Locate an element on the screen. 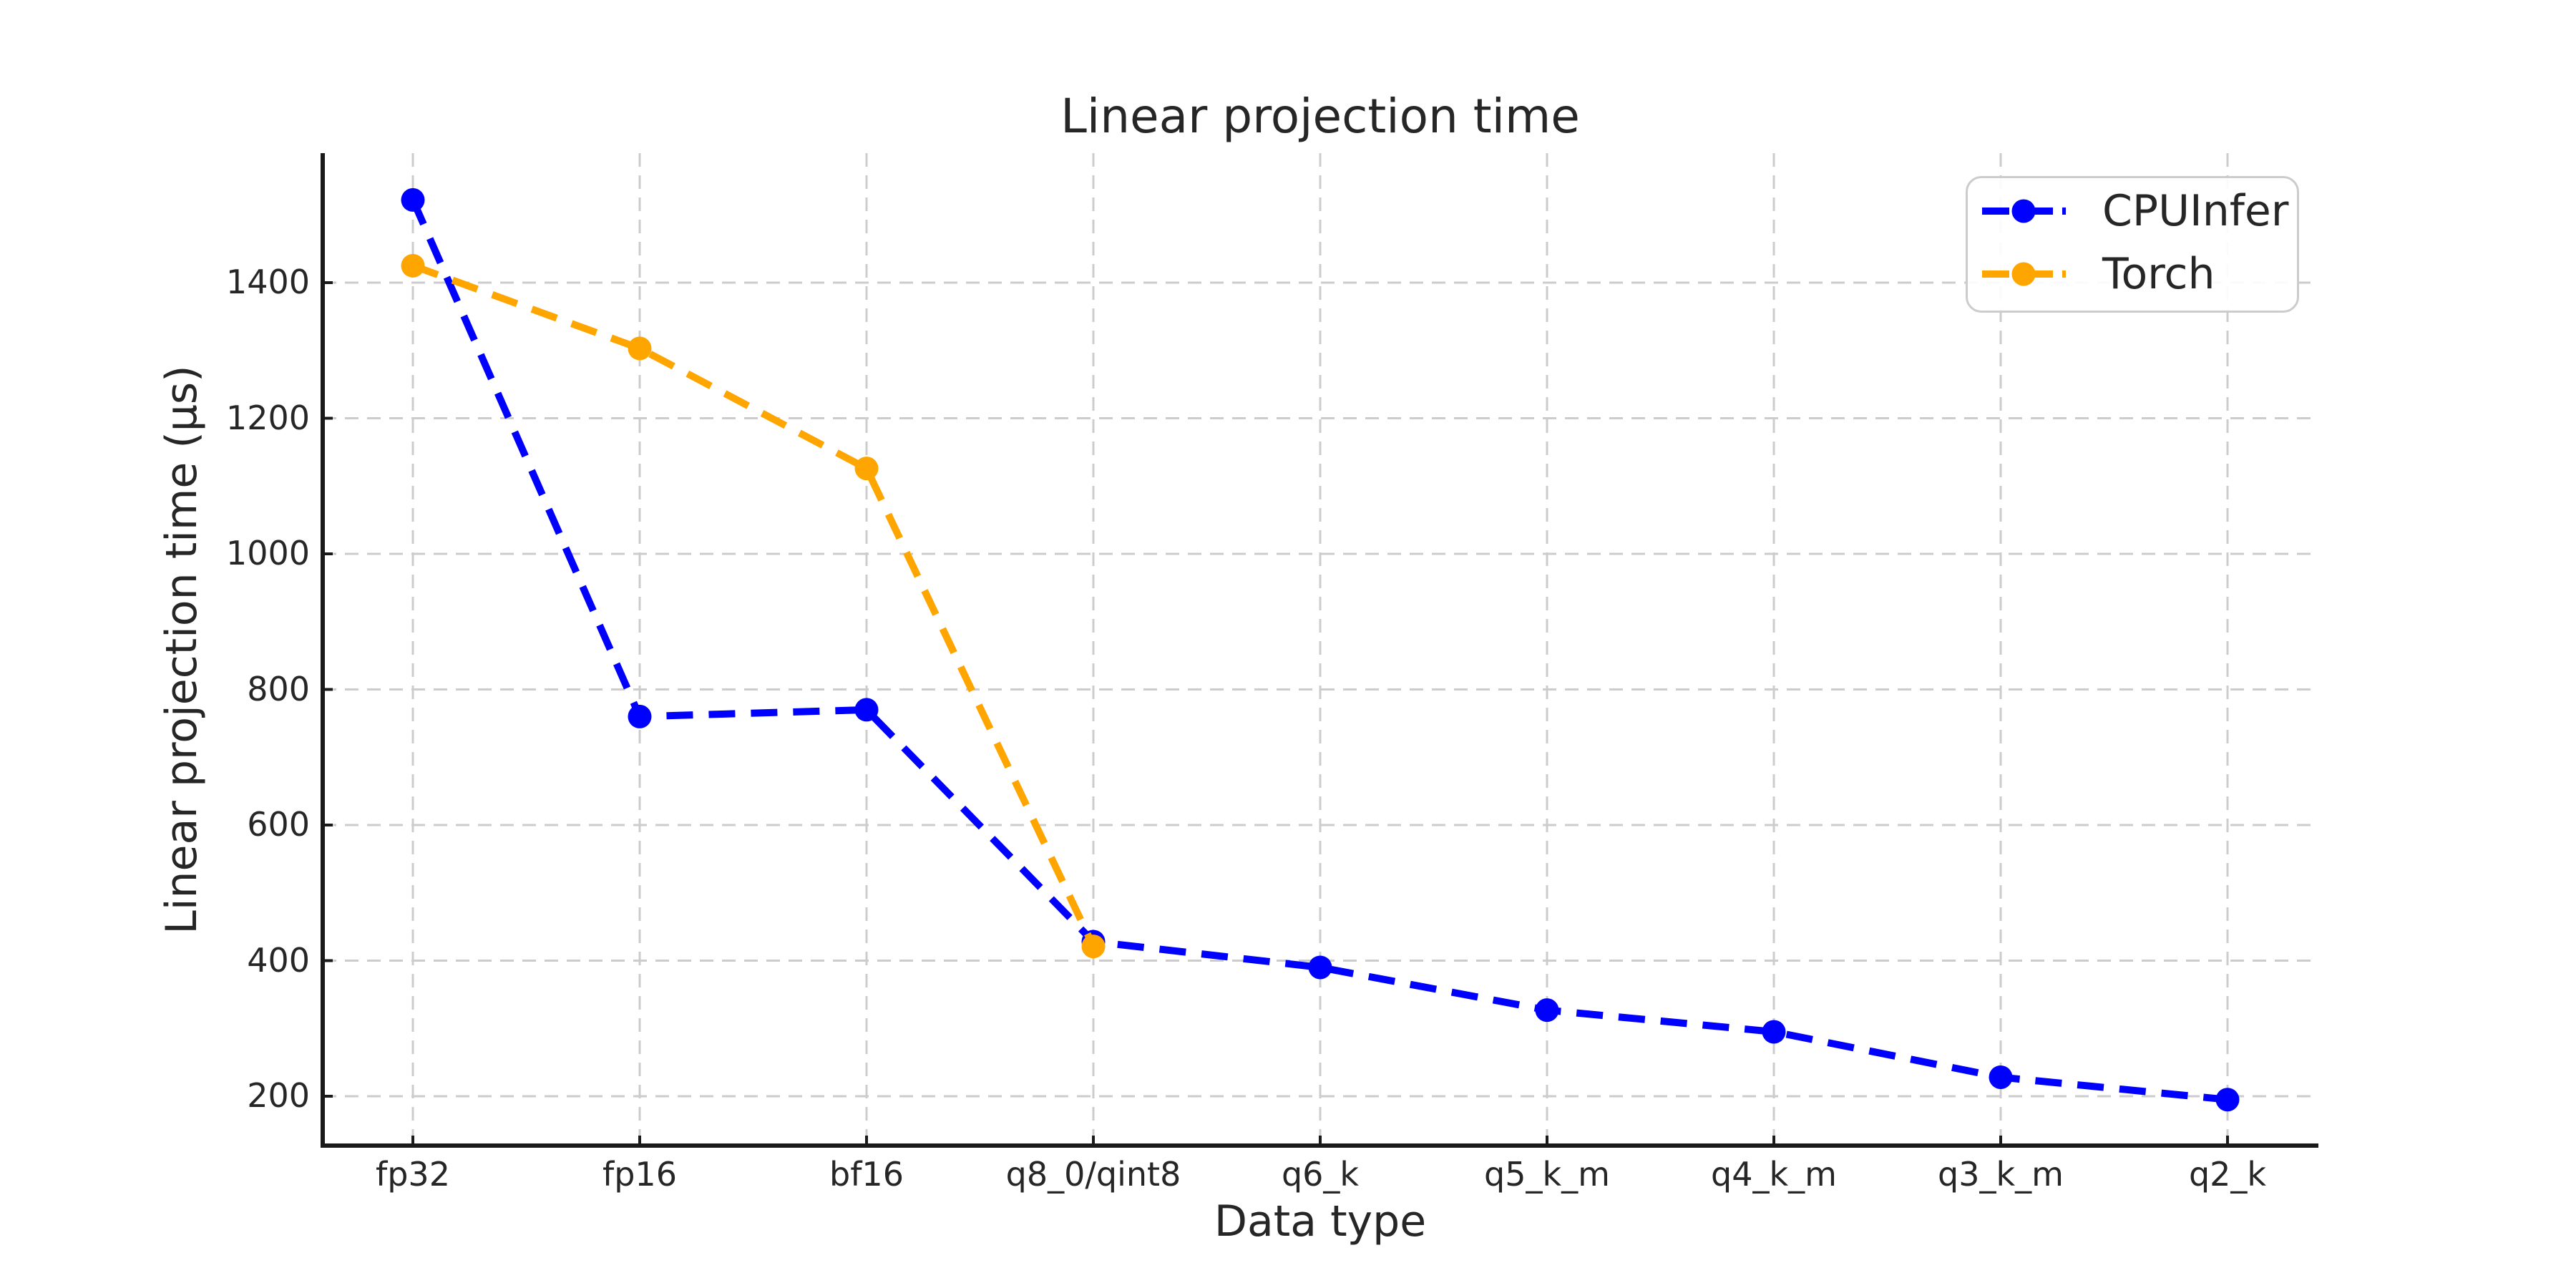  legend-item-CPUInfer: CPUInfer is located at coordinates (2132, 211).